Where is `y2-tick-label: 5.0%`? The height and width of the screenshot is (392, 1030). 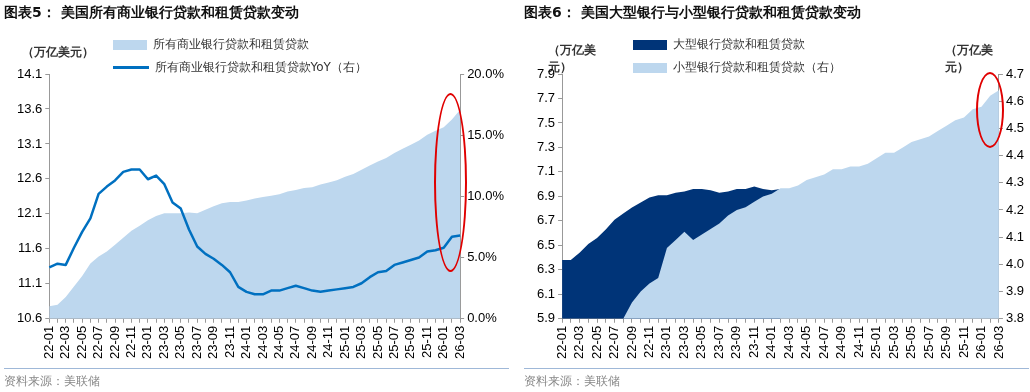 y2-tick-label: 5.0% is located at coordinates (482, 257).